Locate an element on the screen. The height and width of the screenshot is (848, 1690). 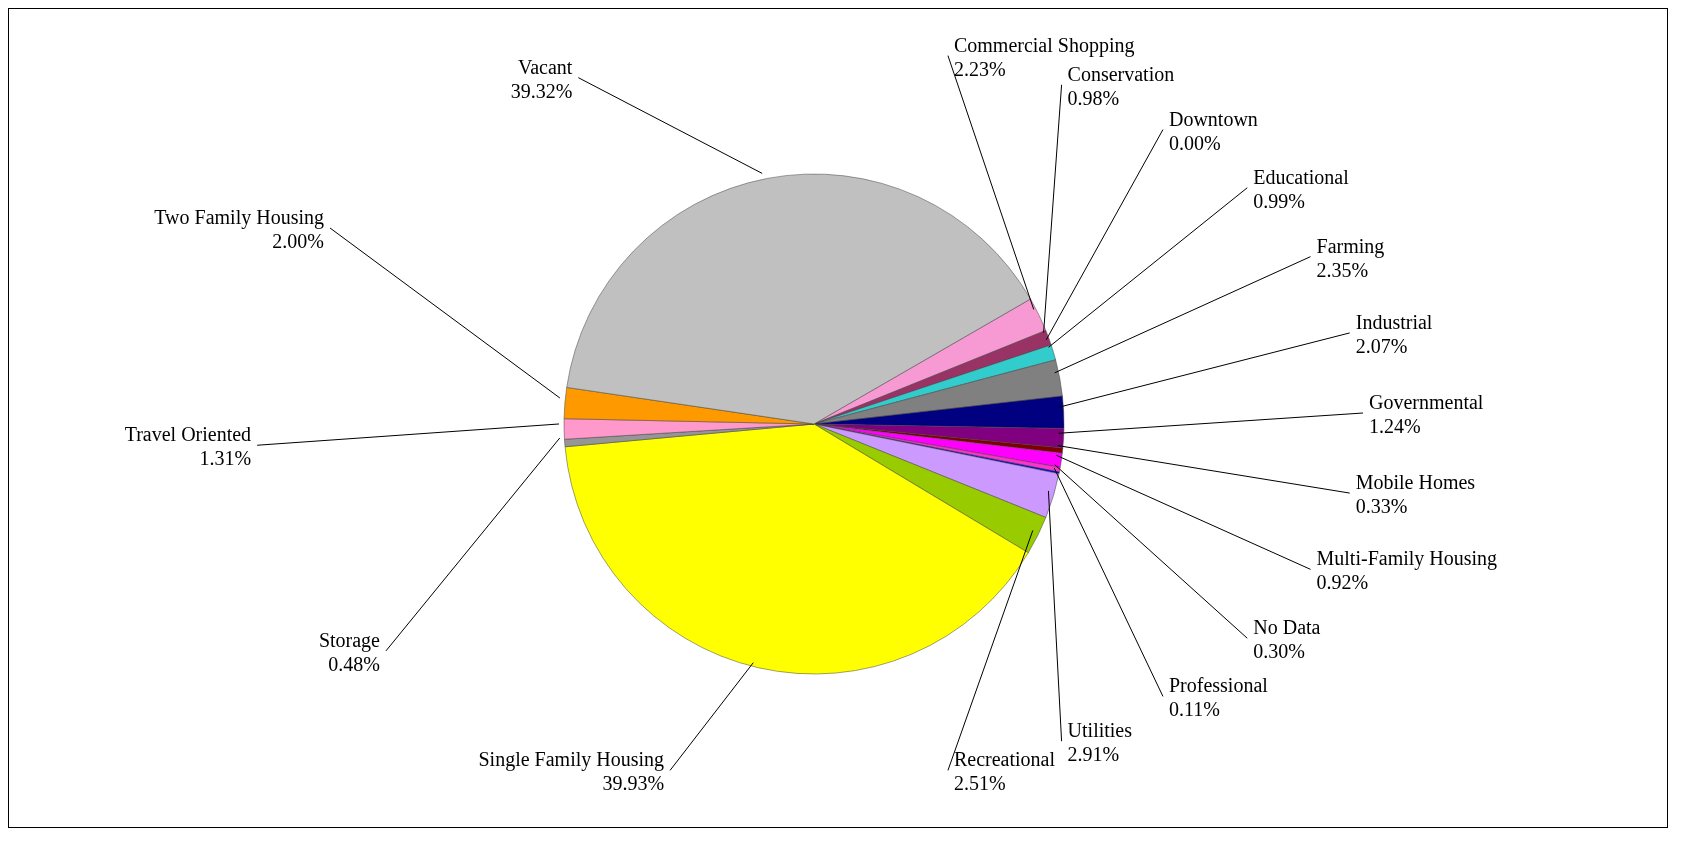
data-label: 2.23% is located at coordinates (979, 68).